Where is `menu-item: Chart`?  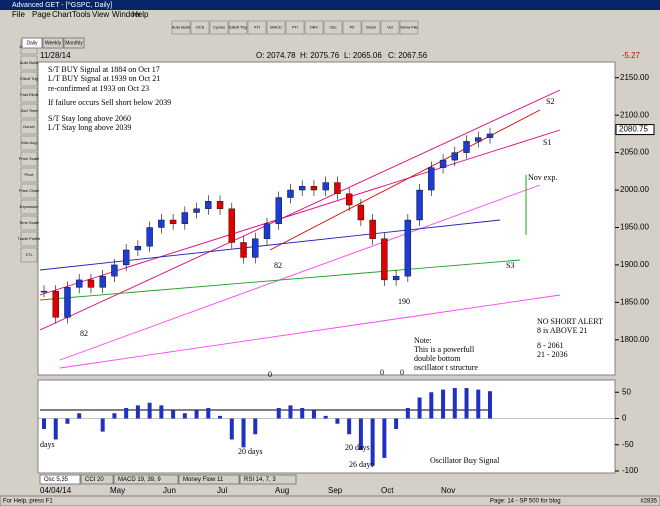 menu-item: Chart is located at coordinates (62, 14).